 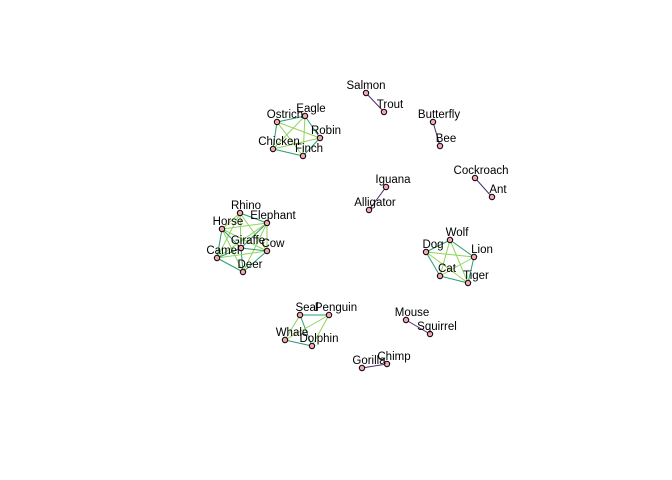 What do you see at coordinates (436, 134) in the screenshot?
I see `edge-butterfly-bee` at bounding box center [436, 134].